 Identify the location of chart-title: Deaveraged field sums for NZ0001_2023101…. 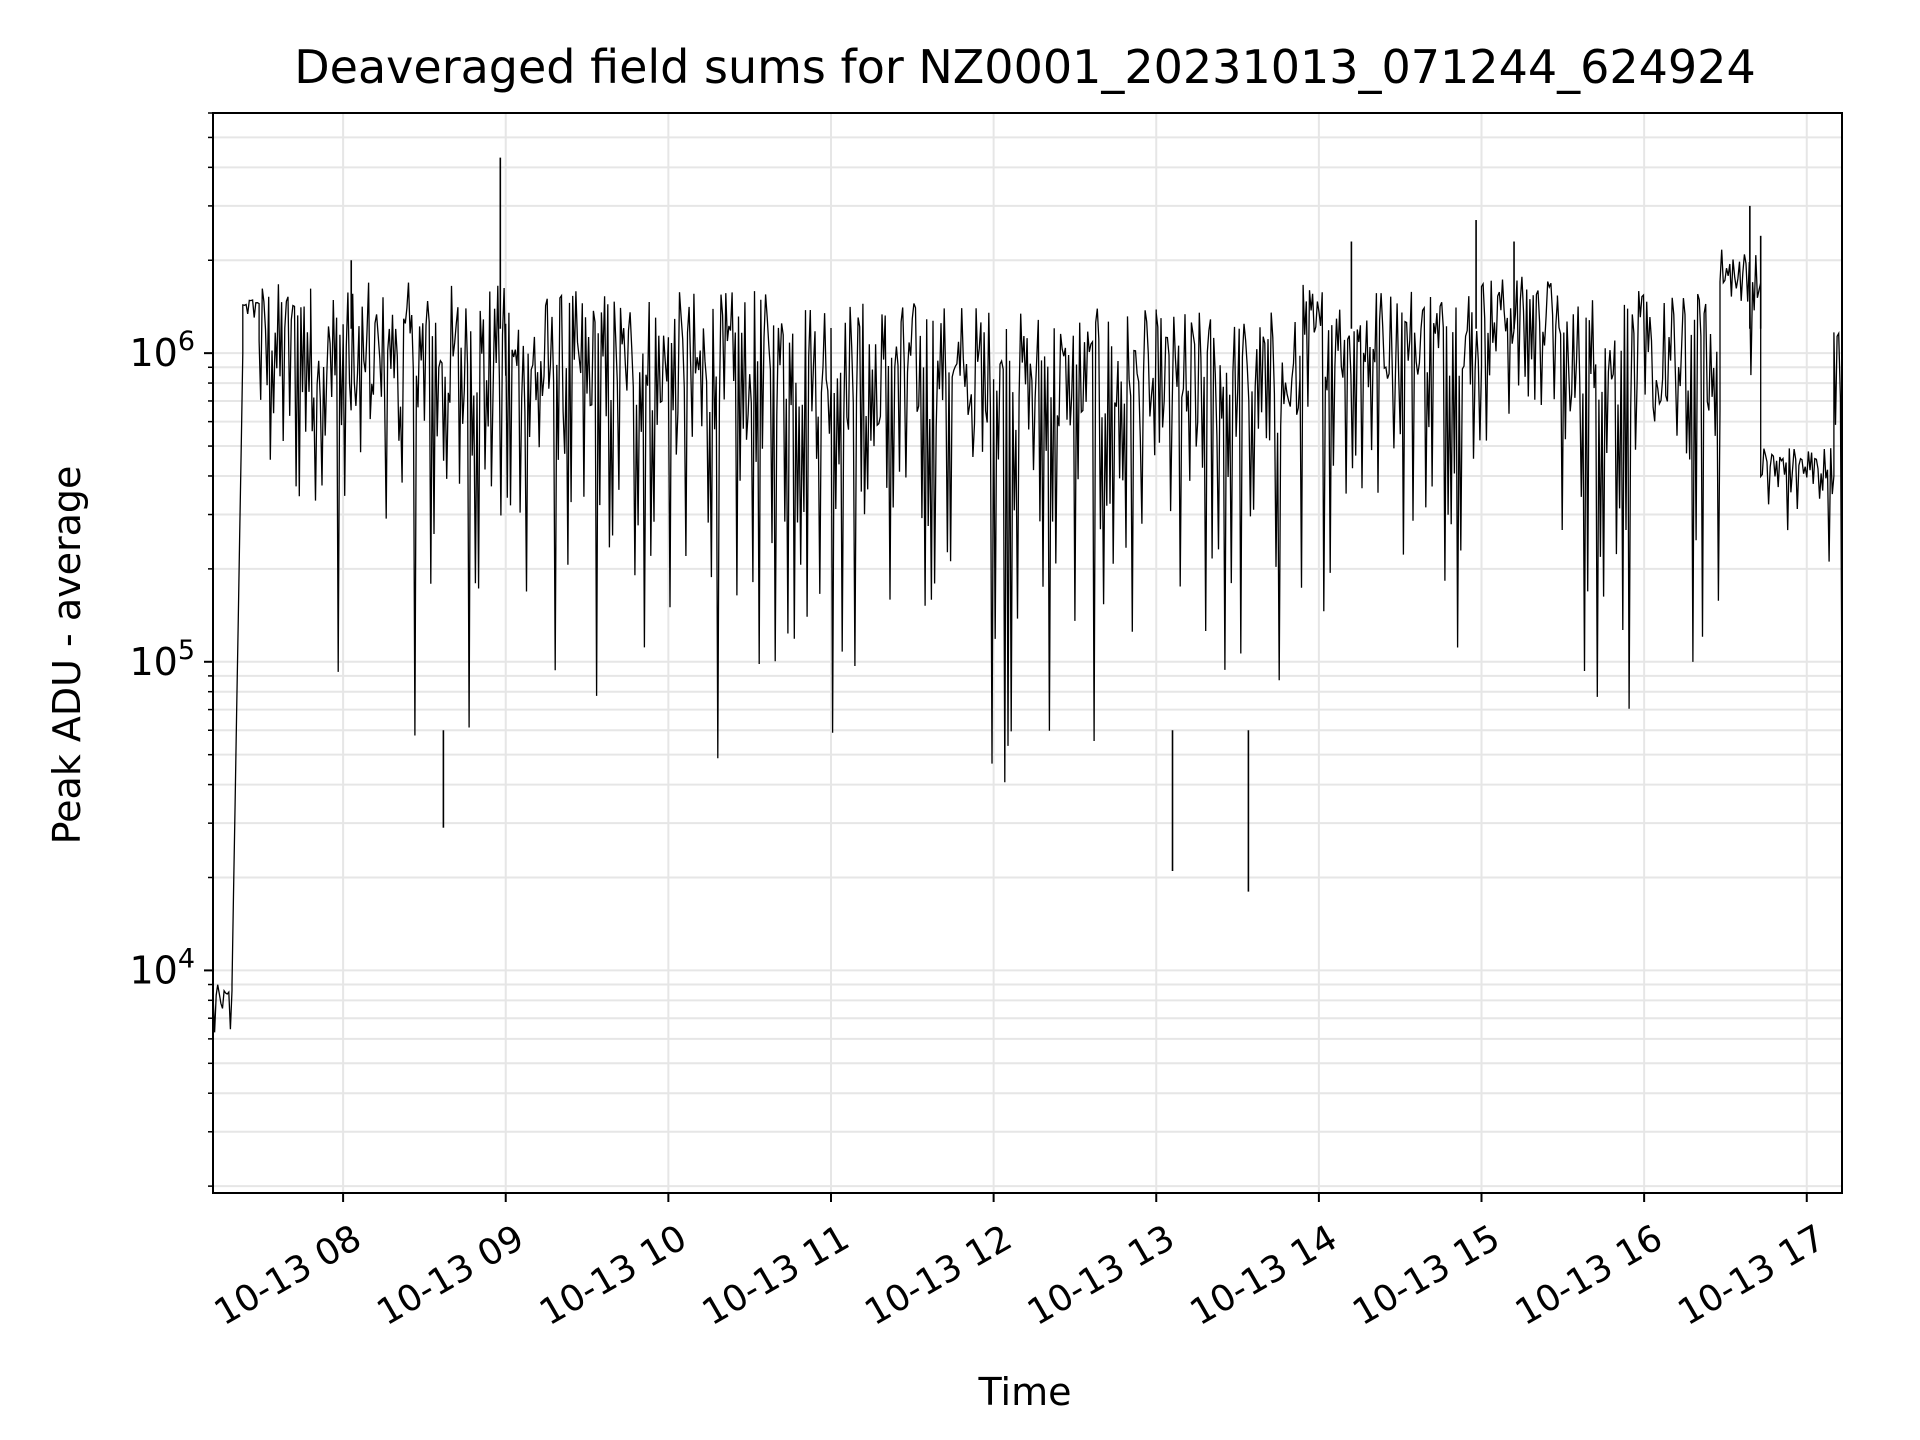
(1024, 67).